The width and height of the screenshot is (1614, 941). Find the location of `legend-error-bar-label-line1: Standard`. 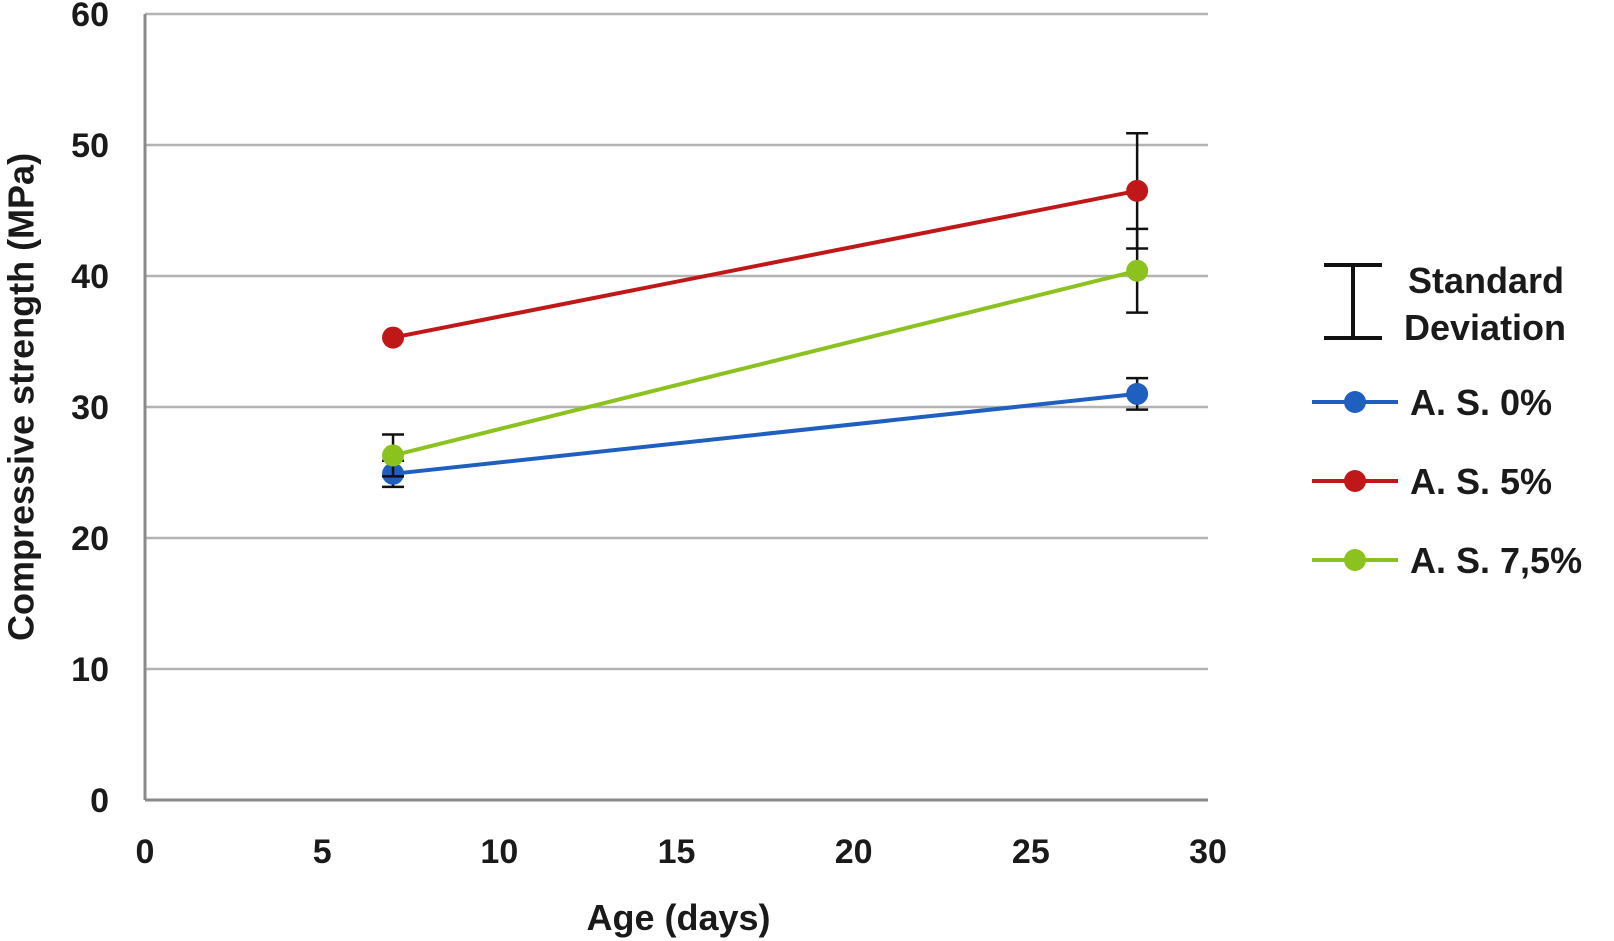

legend-error-bar-label-line1: Standard is located at coordinates (1486, 280).